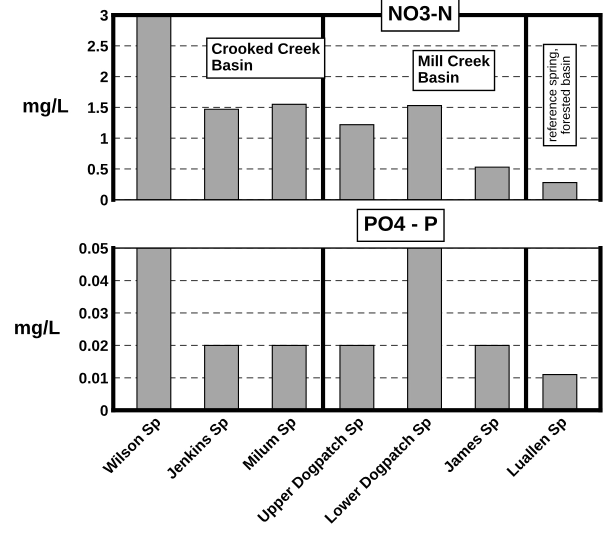 The width and height of the screenshot is (609, 537). Describe the element at coordinates (93, 248) in the screenshot. I see `y-tick-label: 0.05` at that location.